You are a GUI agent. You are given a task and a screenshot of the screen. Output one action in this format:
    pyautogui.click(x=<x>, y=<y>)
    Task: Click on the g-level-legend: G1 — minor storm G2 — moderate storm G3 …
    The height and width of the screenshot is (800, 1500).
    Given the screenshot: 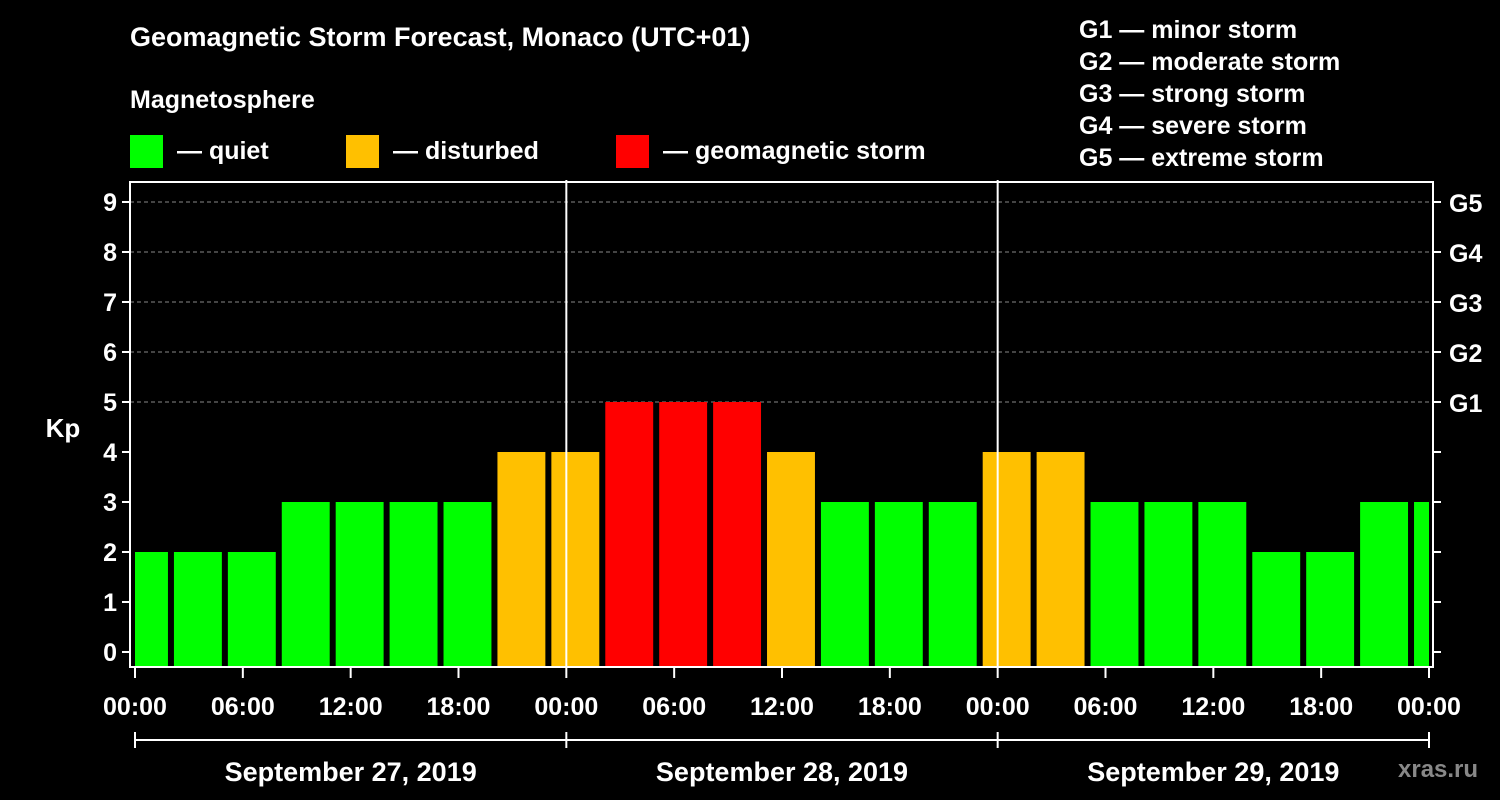 What is the action you would take?
    pyautogui.click(x=1209, y=94)
    